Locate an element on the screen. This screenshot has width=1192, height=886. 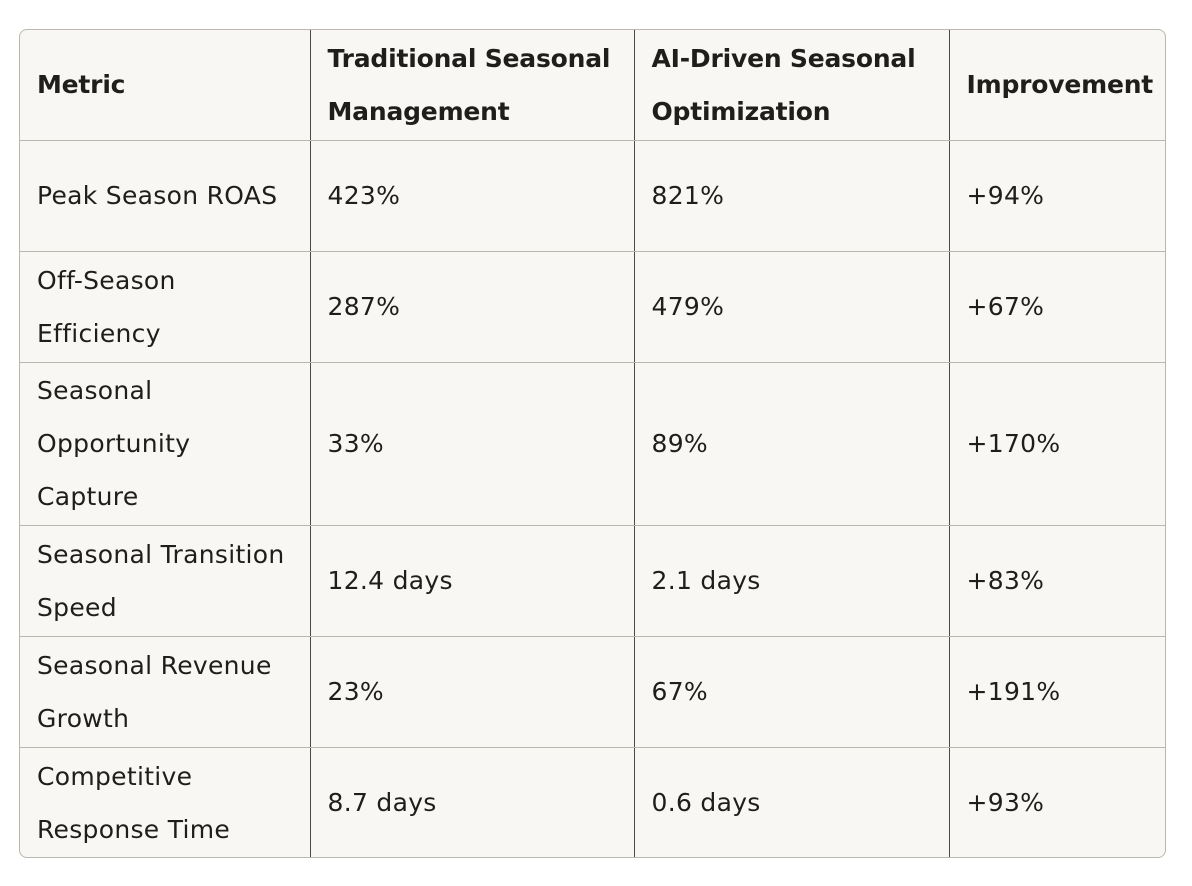
cell-ai-driven: 479% is located at coordinates (792, 307).